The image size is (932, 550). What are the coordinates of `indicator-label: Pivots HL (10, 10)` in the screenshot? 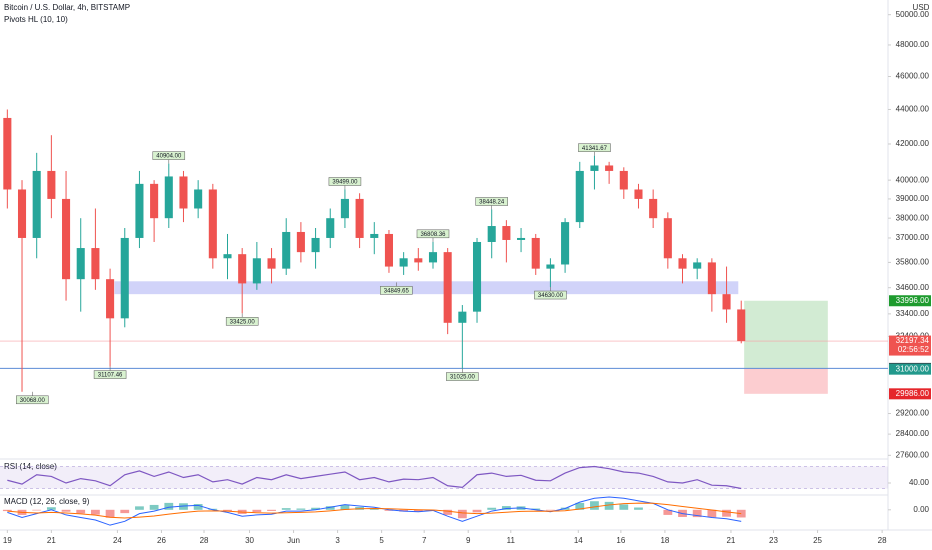 It's located at (36, 19).